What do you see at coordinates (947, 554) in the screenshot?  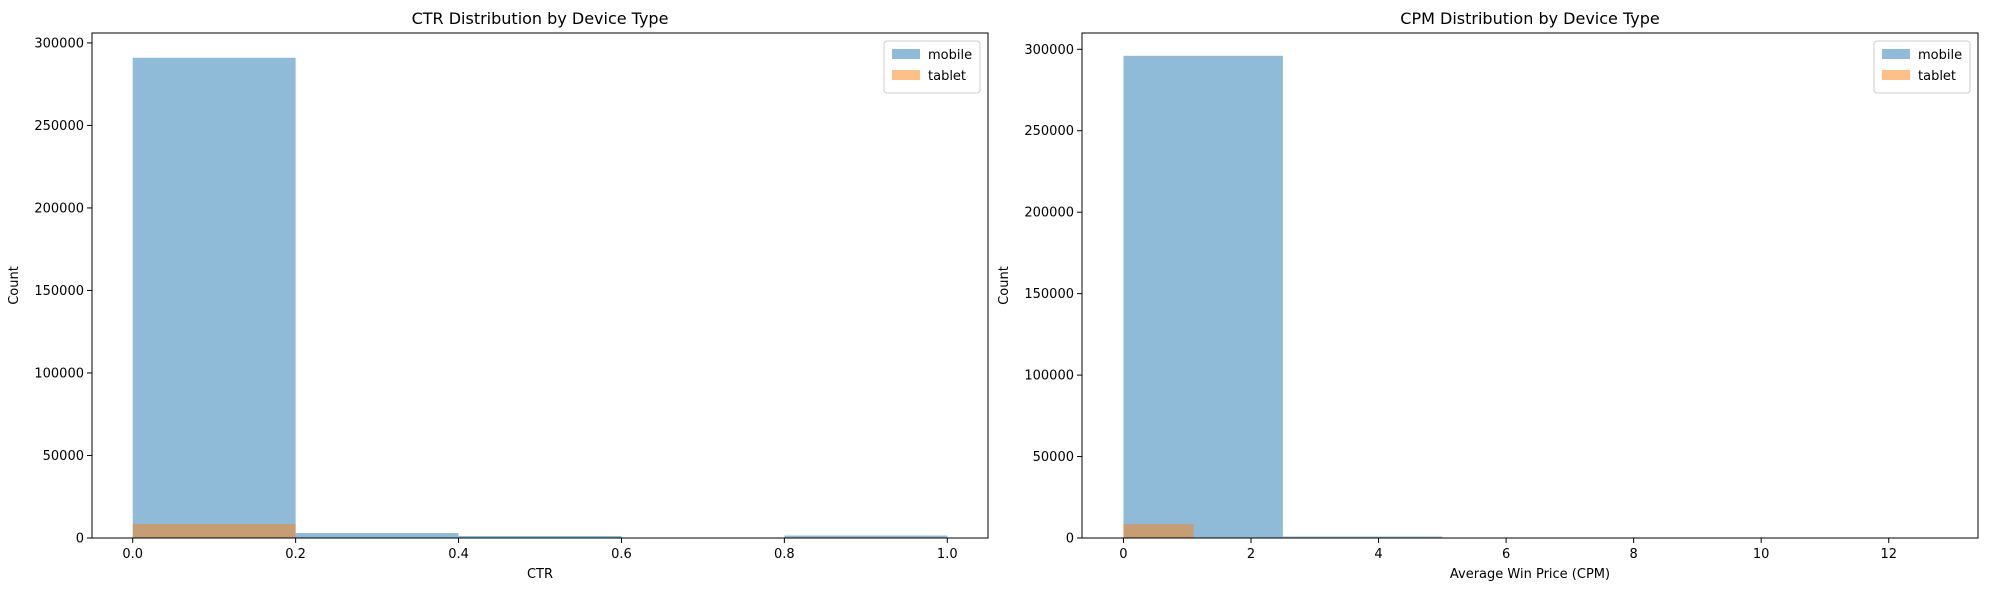 I see `x-tick-label: 1.0` at bounding box center [947, 554].